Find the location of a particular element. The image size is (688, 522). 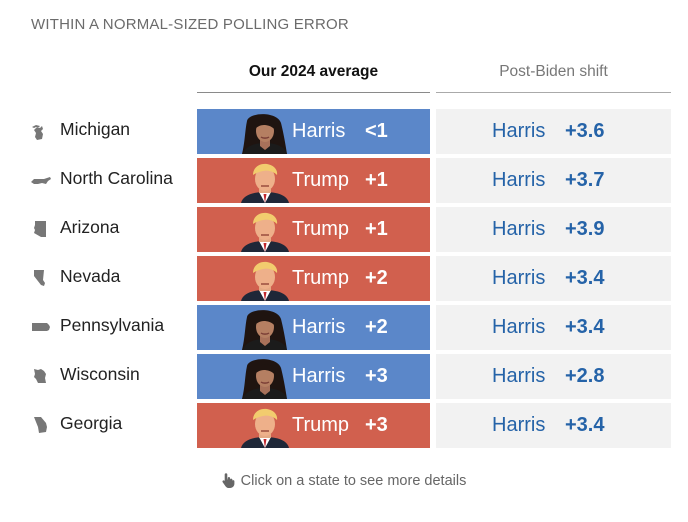

georgia-icon is located at coordinates (41, 425).